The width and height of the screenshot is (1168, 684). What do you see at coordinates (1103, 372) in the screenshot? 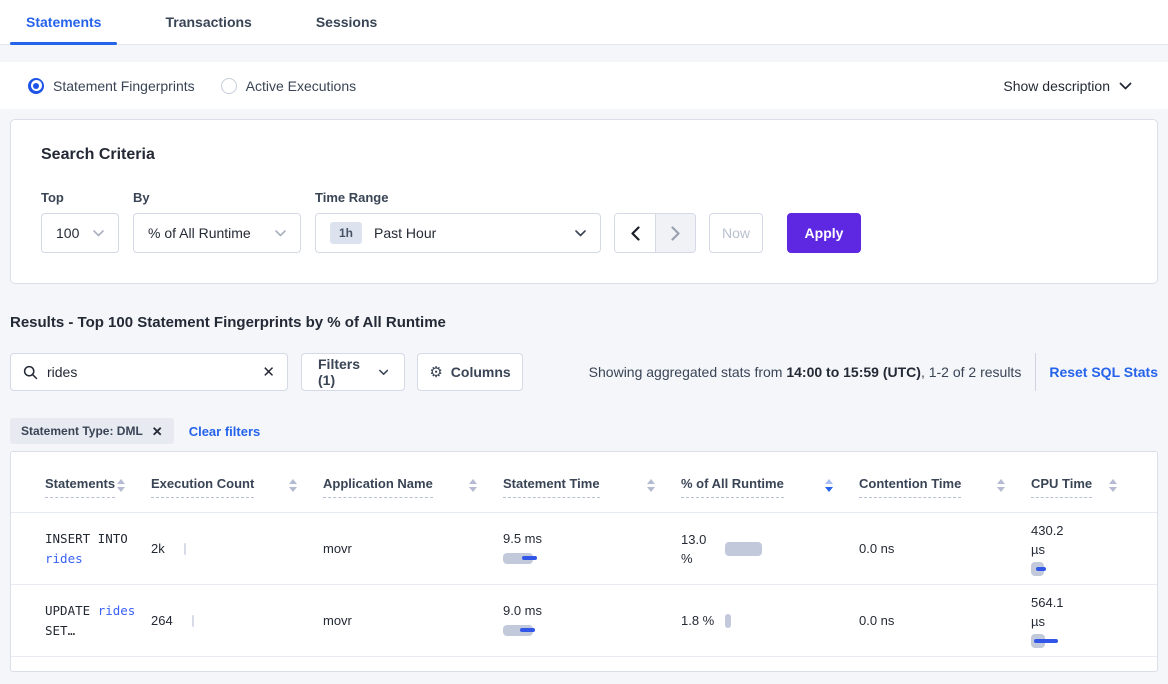
I see `reset-sql-stats-link: Reset SQL Stats` at bounding box center [1103, 372].